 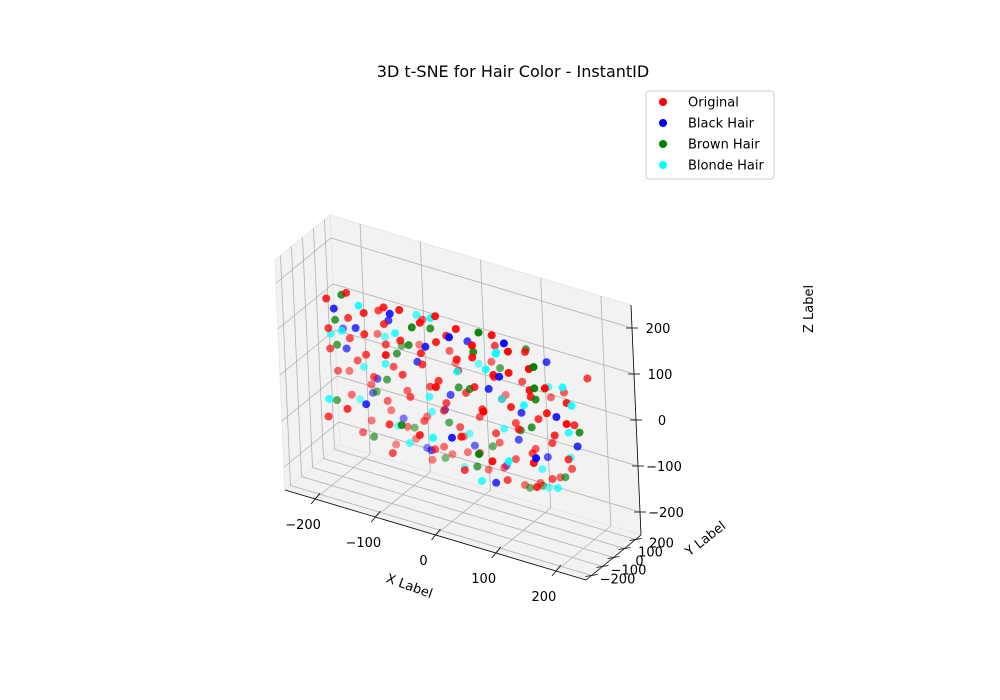 What do you see at coordinates (513, 71) in the screenshot?
I see `chart-title: 3D t-SNE for Hair Color - InstantID` at bounding box center [513, 71].